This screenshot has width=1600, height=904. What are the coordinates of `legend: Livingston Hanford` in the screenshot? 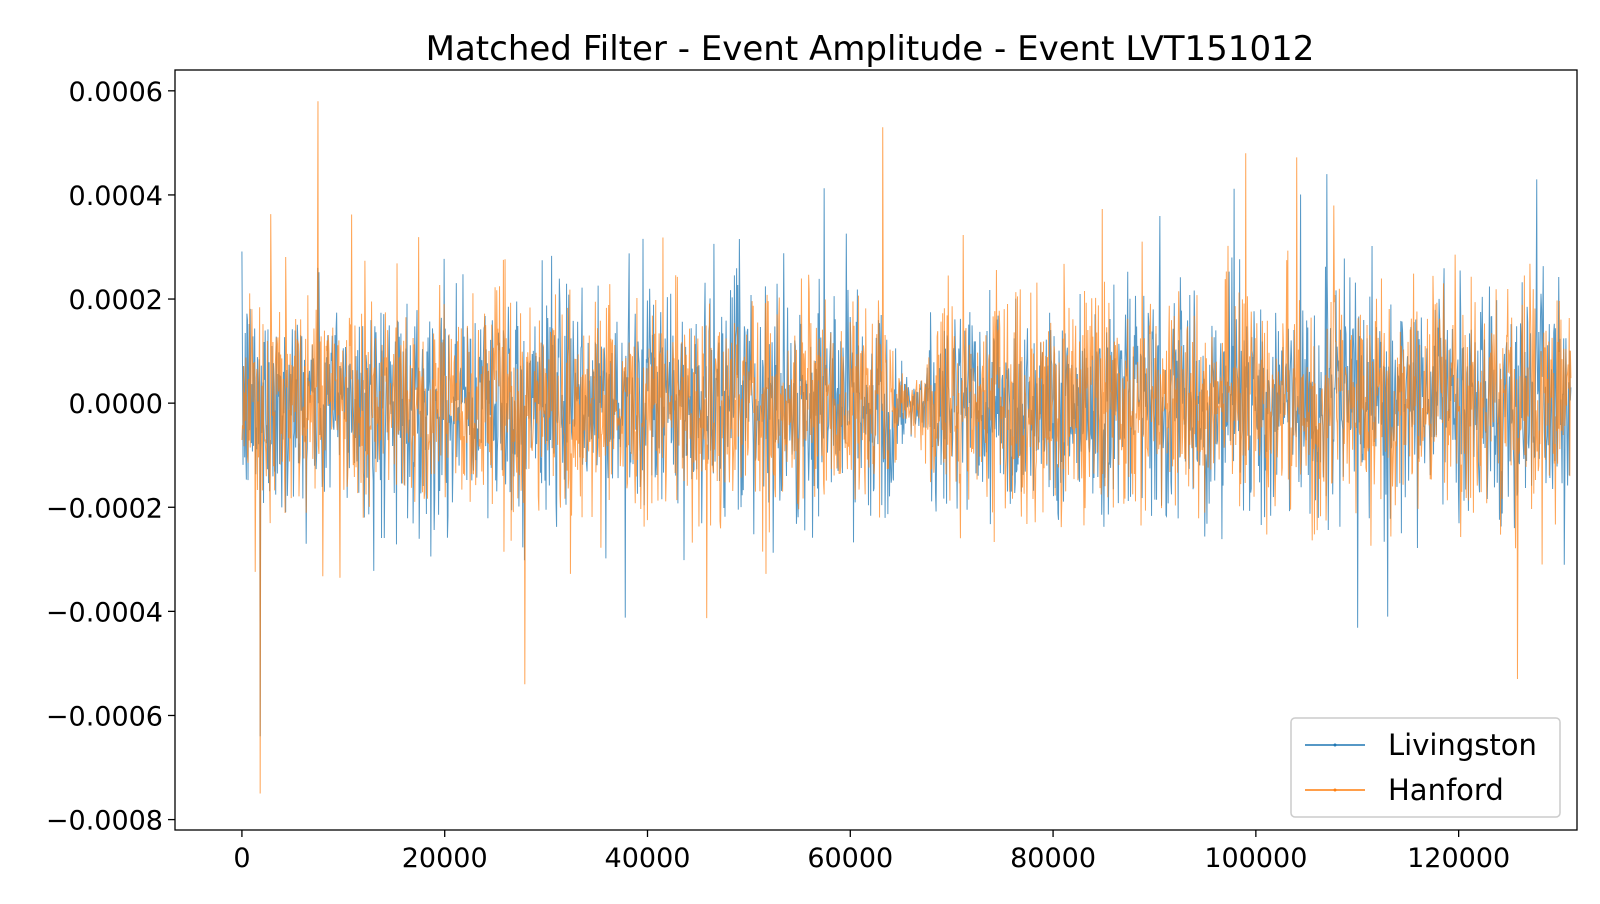 It's located at (1425, 767).